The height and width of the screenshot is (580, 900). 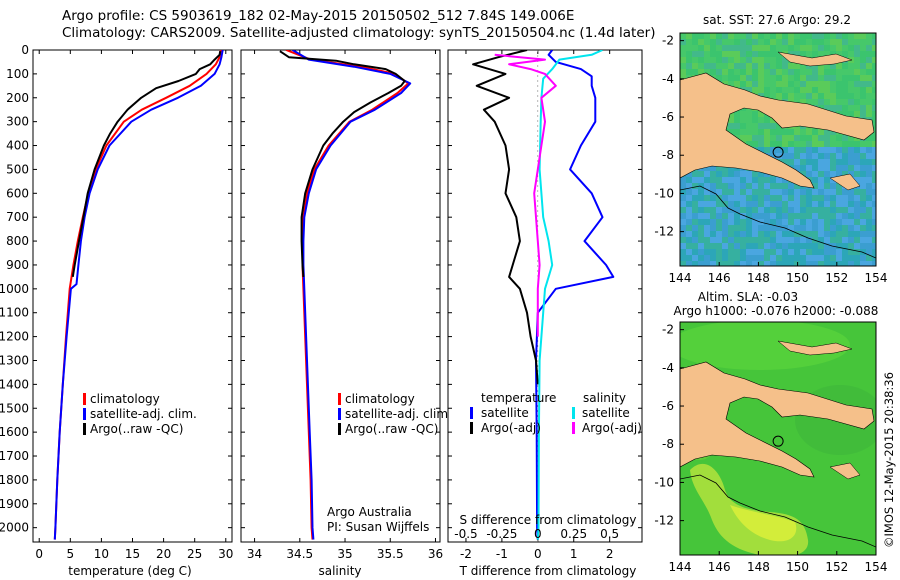 I want to click on s-difference-ticks: -0.5 -0.25 0 0.25 0.5, so click(x=536, y=534).